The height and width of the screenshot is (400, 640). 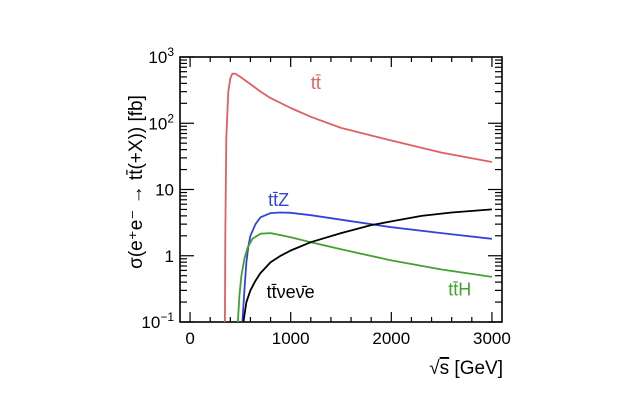 What do you see at coordinates (391, 338) in the screenshot?
I see `x-tick-label: 2000` at bounding box center [391, 338].